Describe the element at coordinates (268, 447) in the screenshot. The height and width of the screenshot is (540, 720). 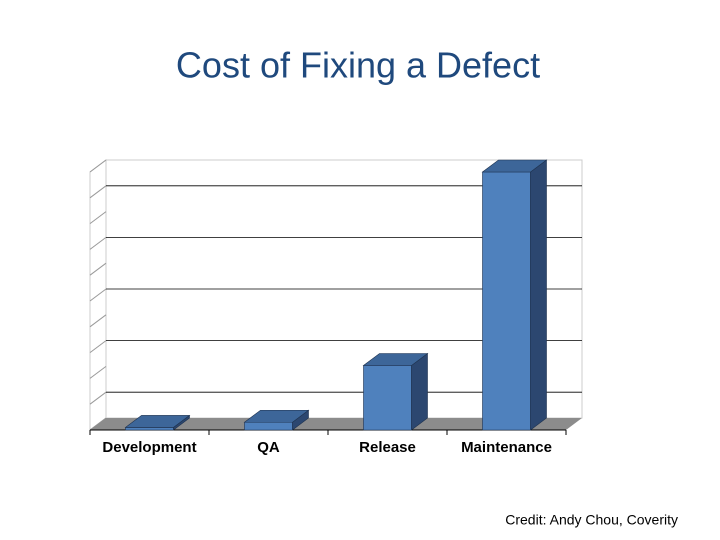
I see `x-tick-label: QA` at that location.